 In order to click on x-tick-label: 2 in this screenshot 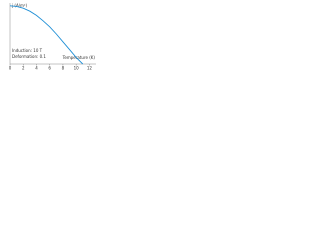, I will do `click(23, 68)`.